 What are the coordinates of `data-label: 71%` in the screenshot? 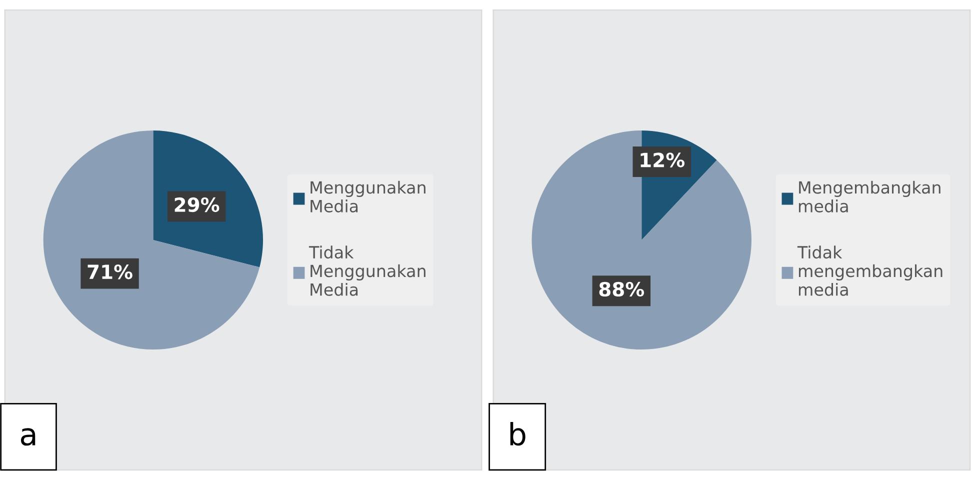 It's located at (110, 272).